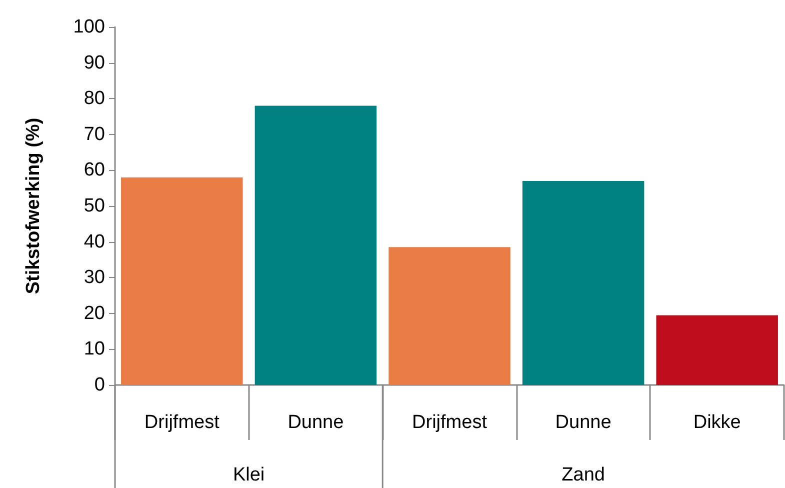 This screenshot has height=488, width=785. What do you see at coordinates (94, 349) in the screenshot?
I see `y-tick-label: 10` at bounding box center [94, 349].